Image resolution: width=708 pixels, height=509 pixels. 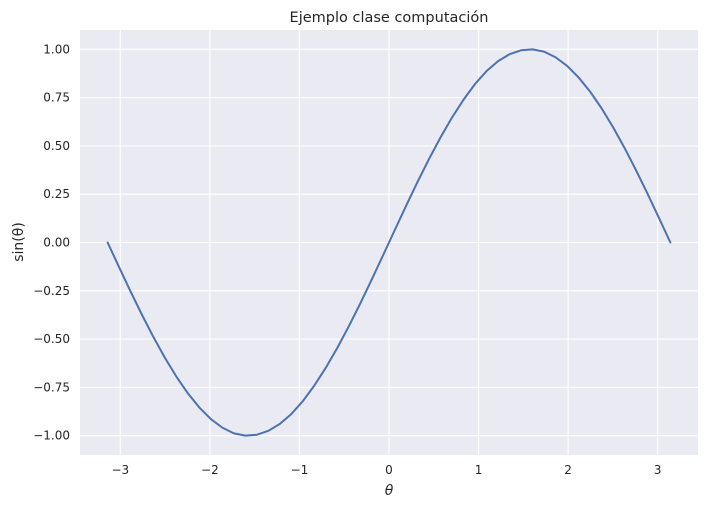 What do you see at coordinates (479, 470) in the screenshot?
I see `x-tick-label: 1` at bounding box center [479, 470].